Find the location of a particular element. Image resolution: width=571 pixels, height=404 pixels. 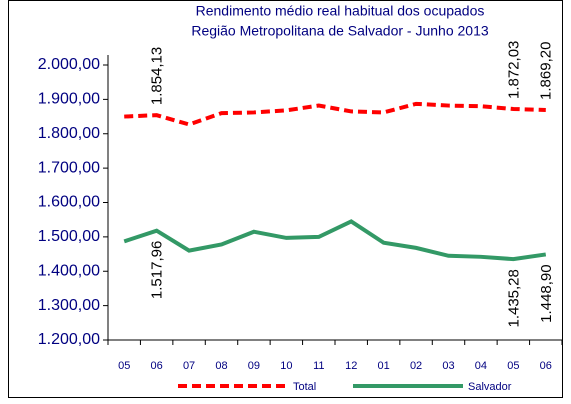

y-tick-label: 1.200,00 is located at coordinates (69, 339).